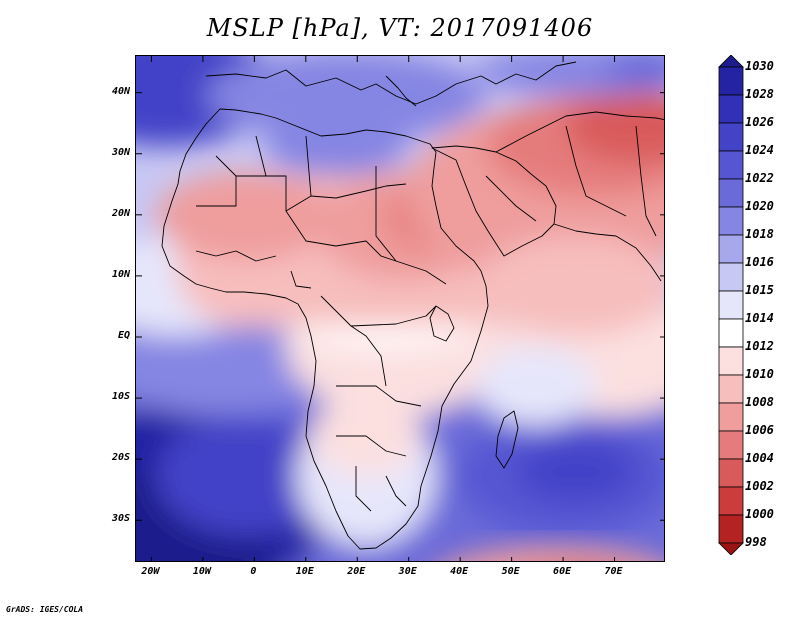  Describe the element at coordinates (759, 430) in the screenshot. I see `legend-level-label: 1006` at that location.